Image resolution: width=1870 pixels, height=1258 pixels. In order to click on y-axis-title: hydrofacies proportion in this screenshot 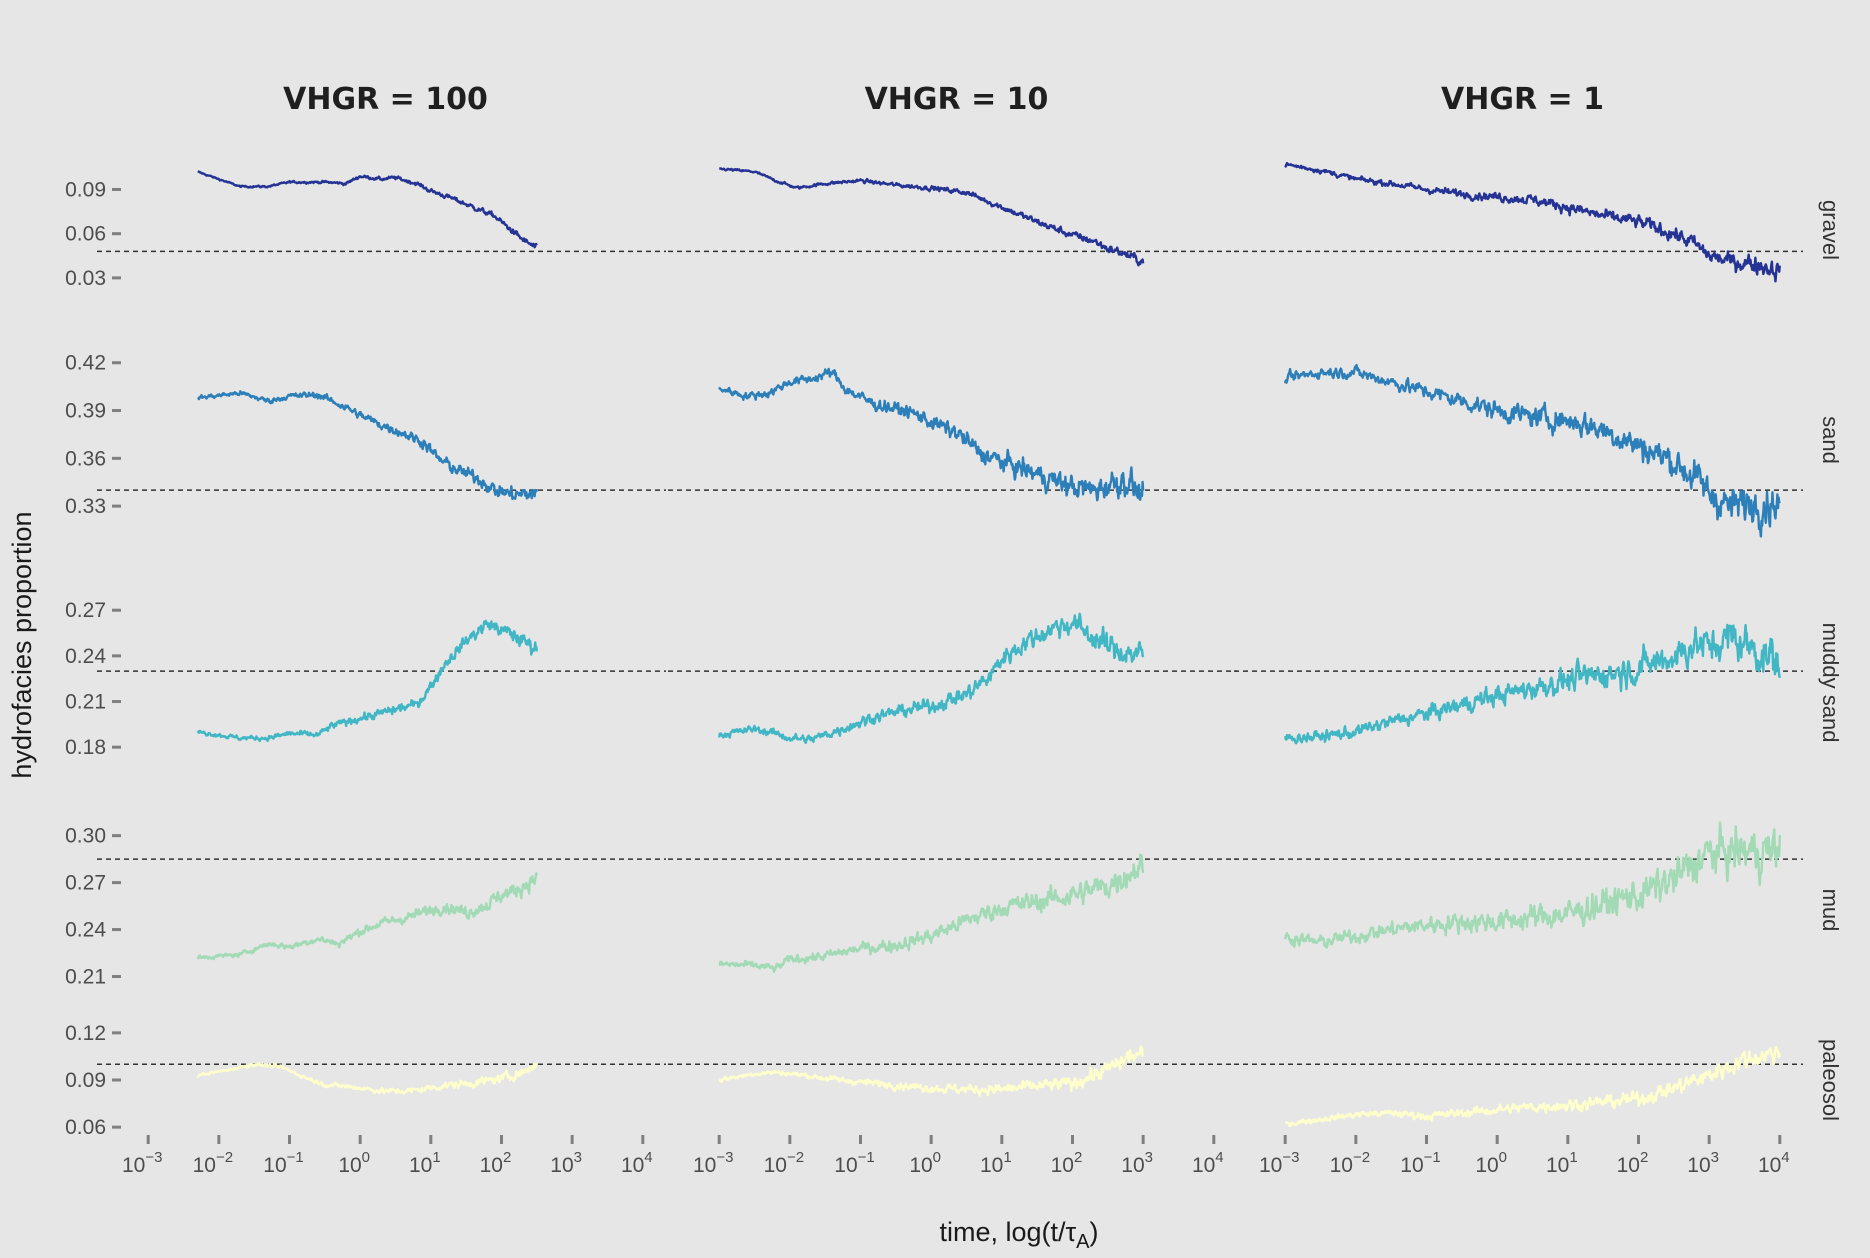, I will do `click(22, 644)`.